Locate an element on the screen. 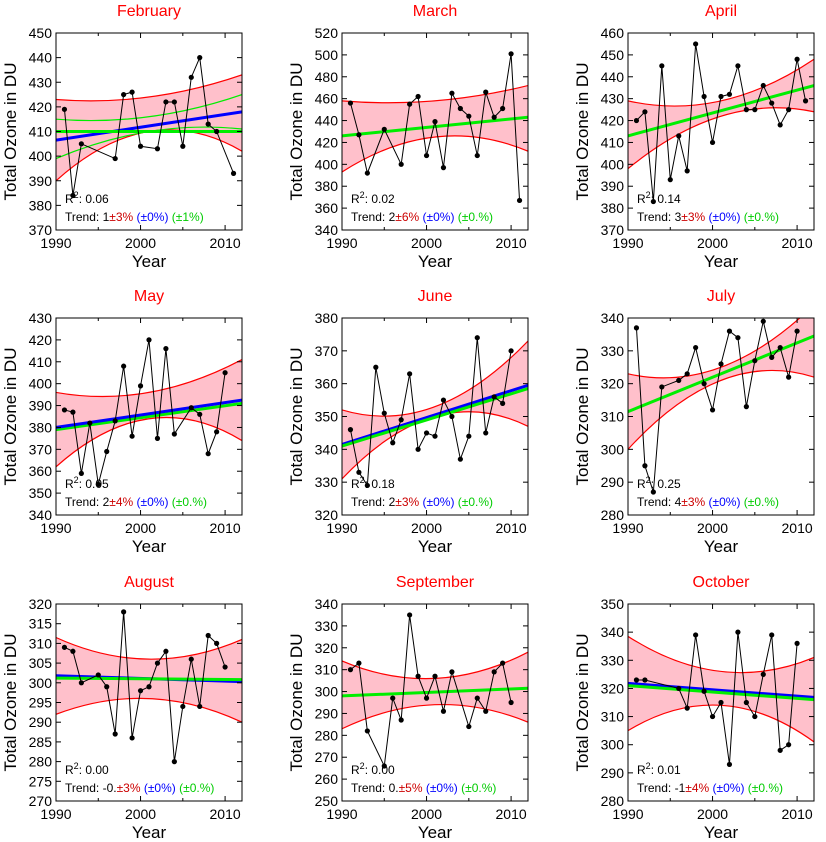  r-squared-label: R2: 0.01 is located at coordinates (659, 769).